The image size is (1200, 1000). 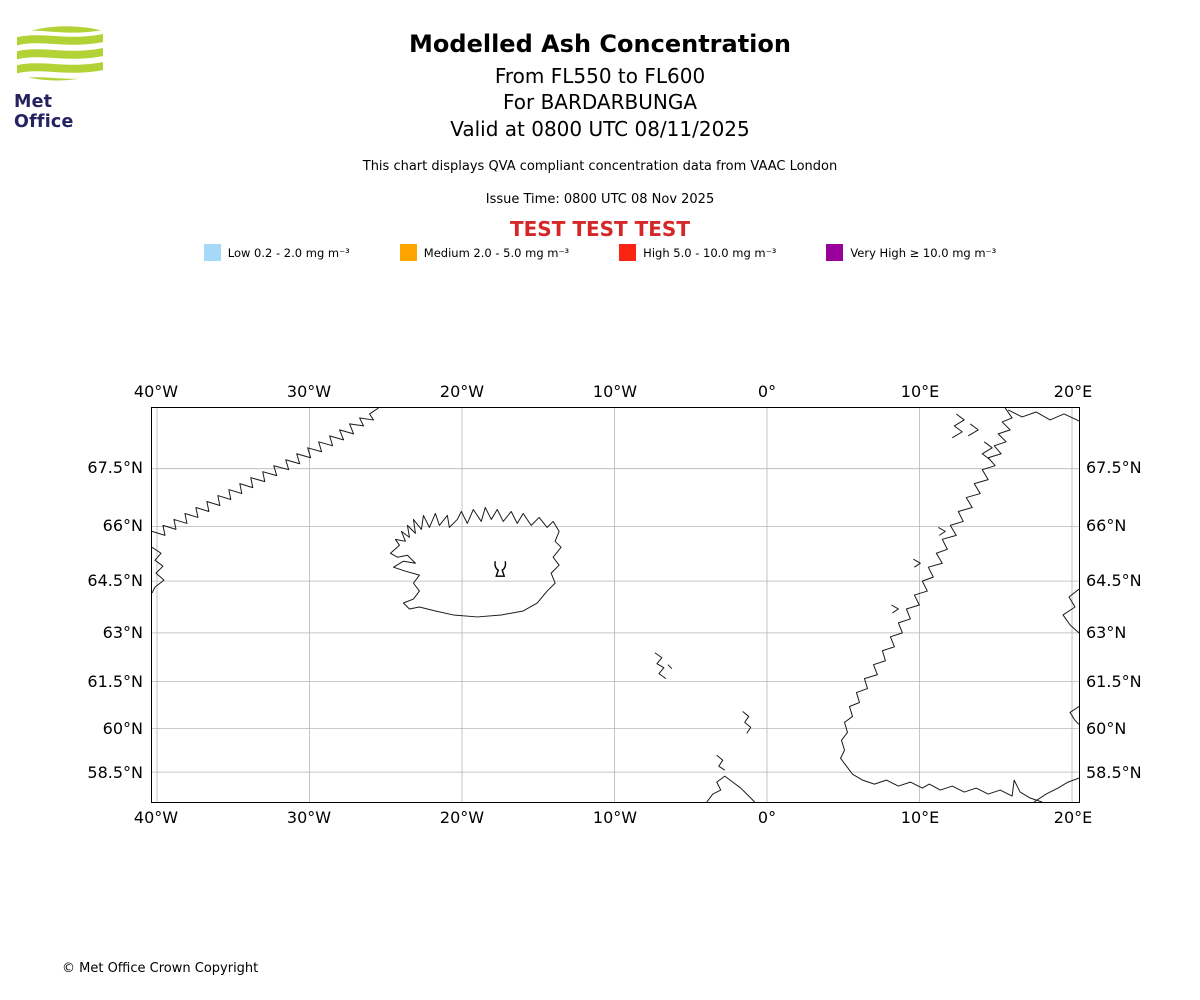 I want to click on copyright-text: © Met Office Crown Copyright, so click(x=160, y=968).